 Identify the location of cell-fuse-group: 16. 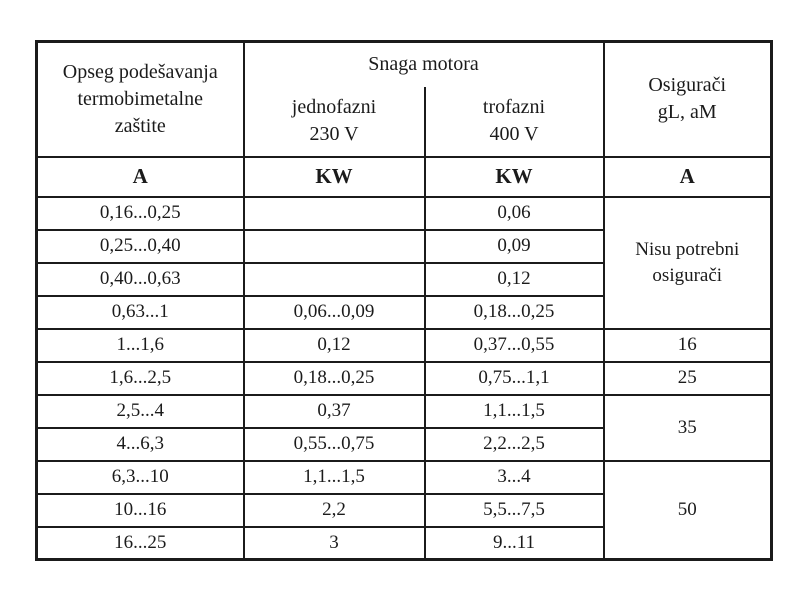
(687, 345).